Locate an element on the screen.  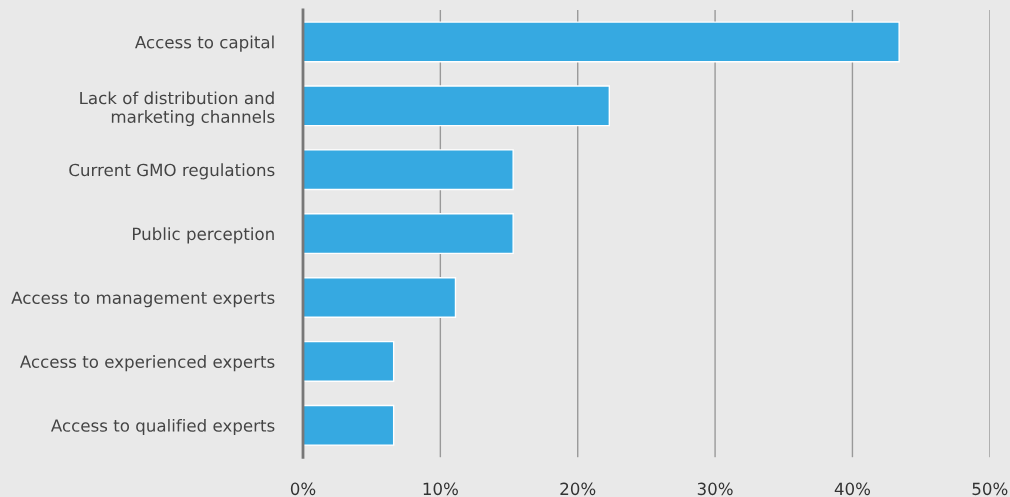
y-tick-label: Access to experienced experts is located at coordinates (147, 363).